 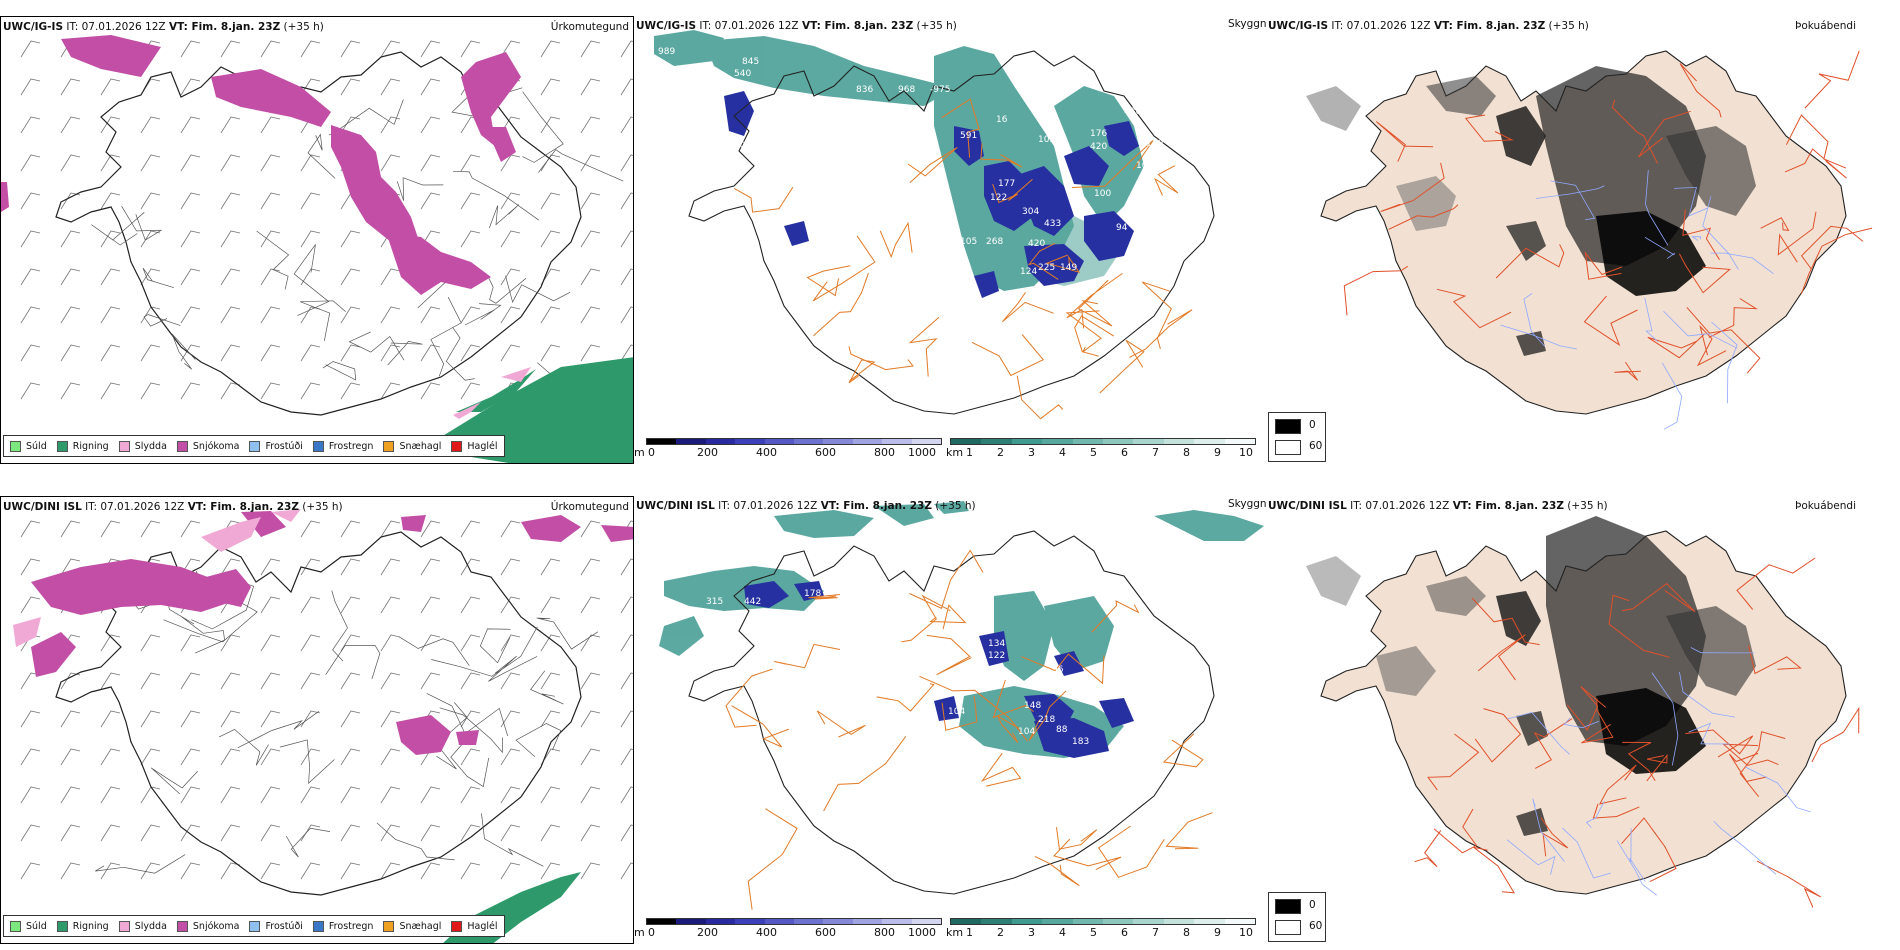 I want to click on ceiling-label: 1206, so click(x=743, y=89).